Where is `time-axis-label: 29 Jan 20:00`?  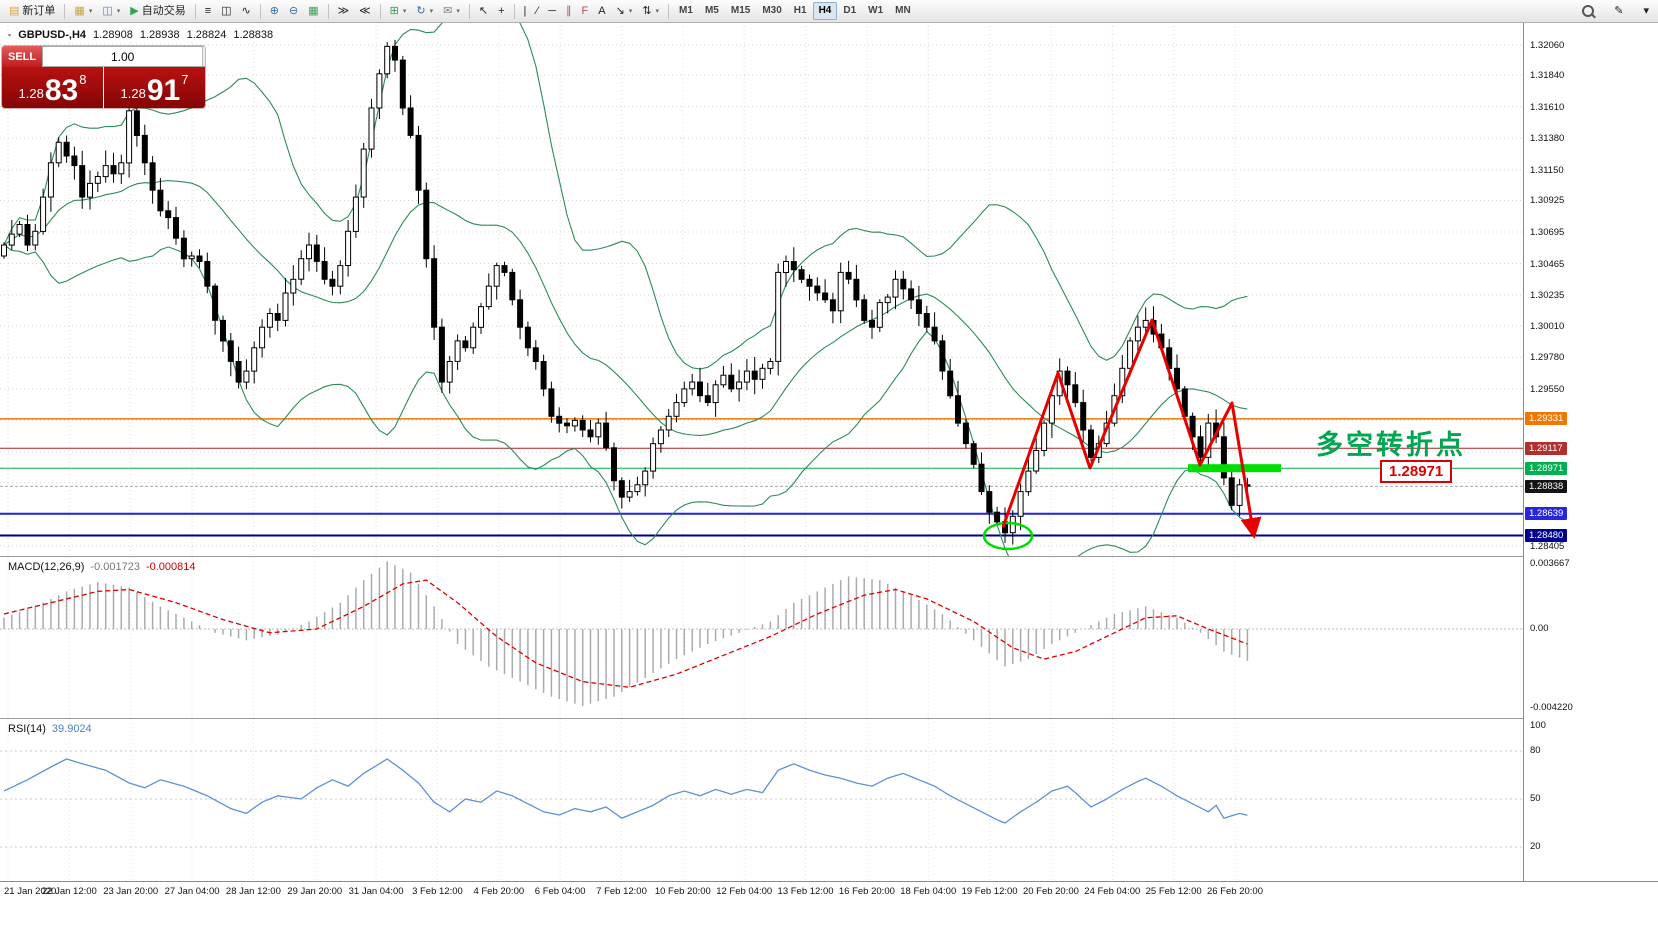
time-axis-label: 29 Jan 20:00 is located at coordinates (315, 891).